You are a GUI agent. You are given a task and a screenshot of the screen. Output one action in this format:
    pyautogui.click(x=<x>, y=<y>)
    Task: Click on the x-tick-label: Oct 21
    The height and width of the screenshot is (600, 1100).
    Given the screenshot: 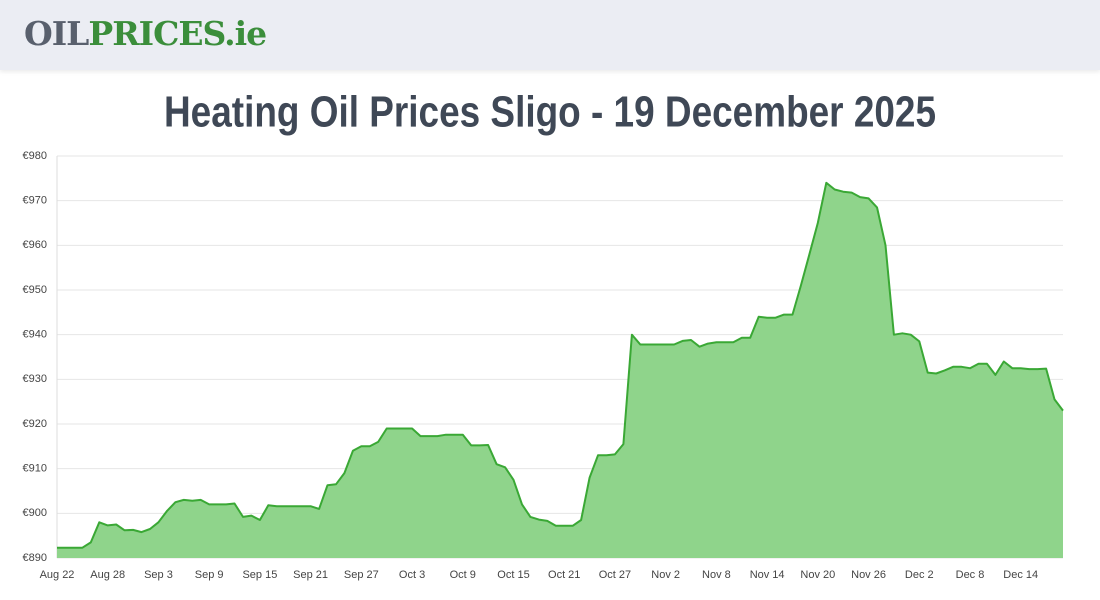 What is the action you would take?
    pyautogui.click(x=564, y=575)
    